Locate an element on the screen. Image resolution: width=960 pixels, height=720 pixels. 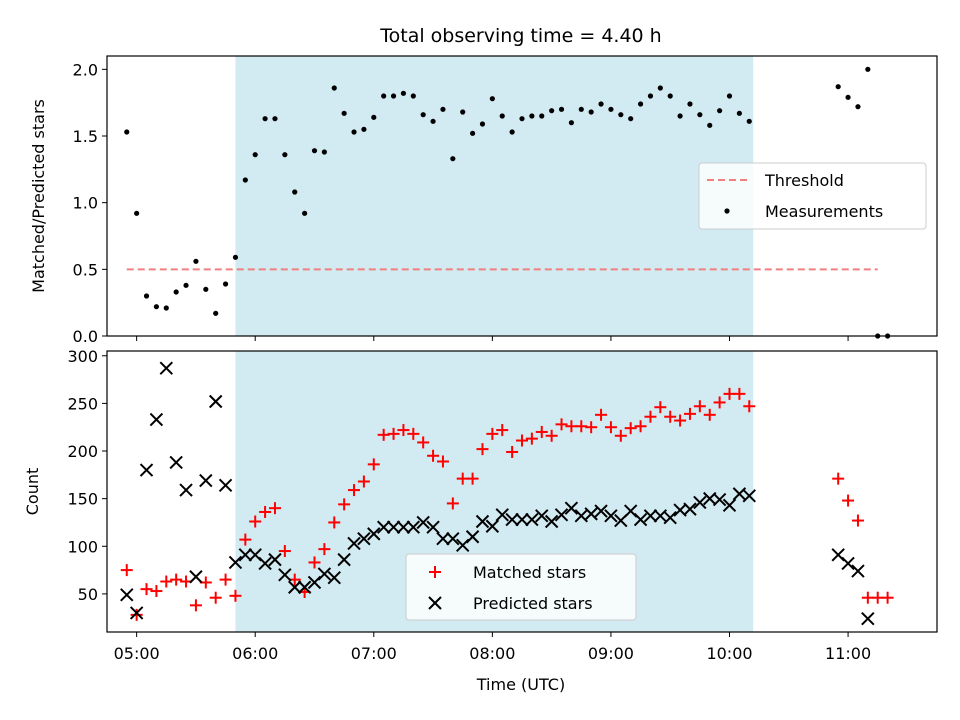
legend-matched-swatch is located at coordinates (435, 572).